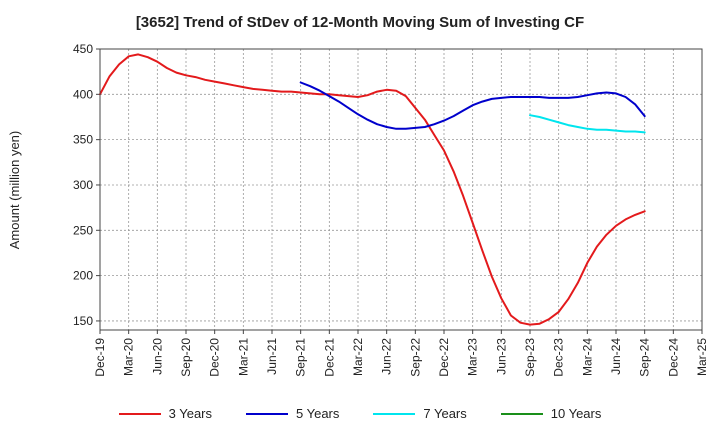  Describe the element at coordinates (83, 230) in the screenshot. I see `y-tick-label: 250` at that location.